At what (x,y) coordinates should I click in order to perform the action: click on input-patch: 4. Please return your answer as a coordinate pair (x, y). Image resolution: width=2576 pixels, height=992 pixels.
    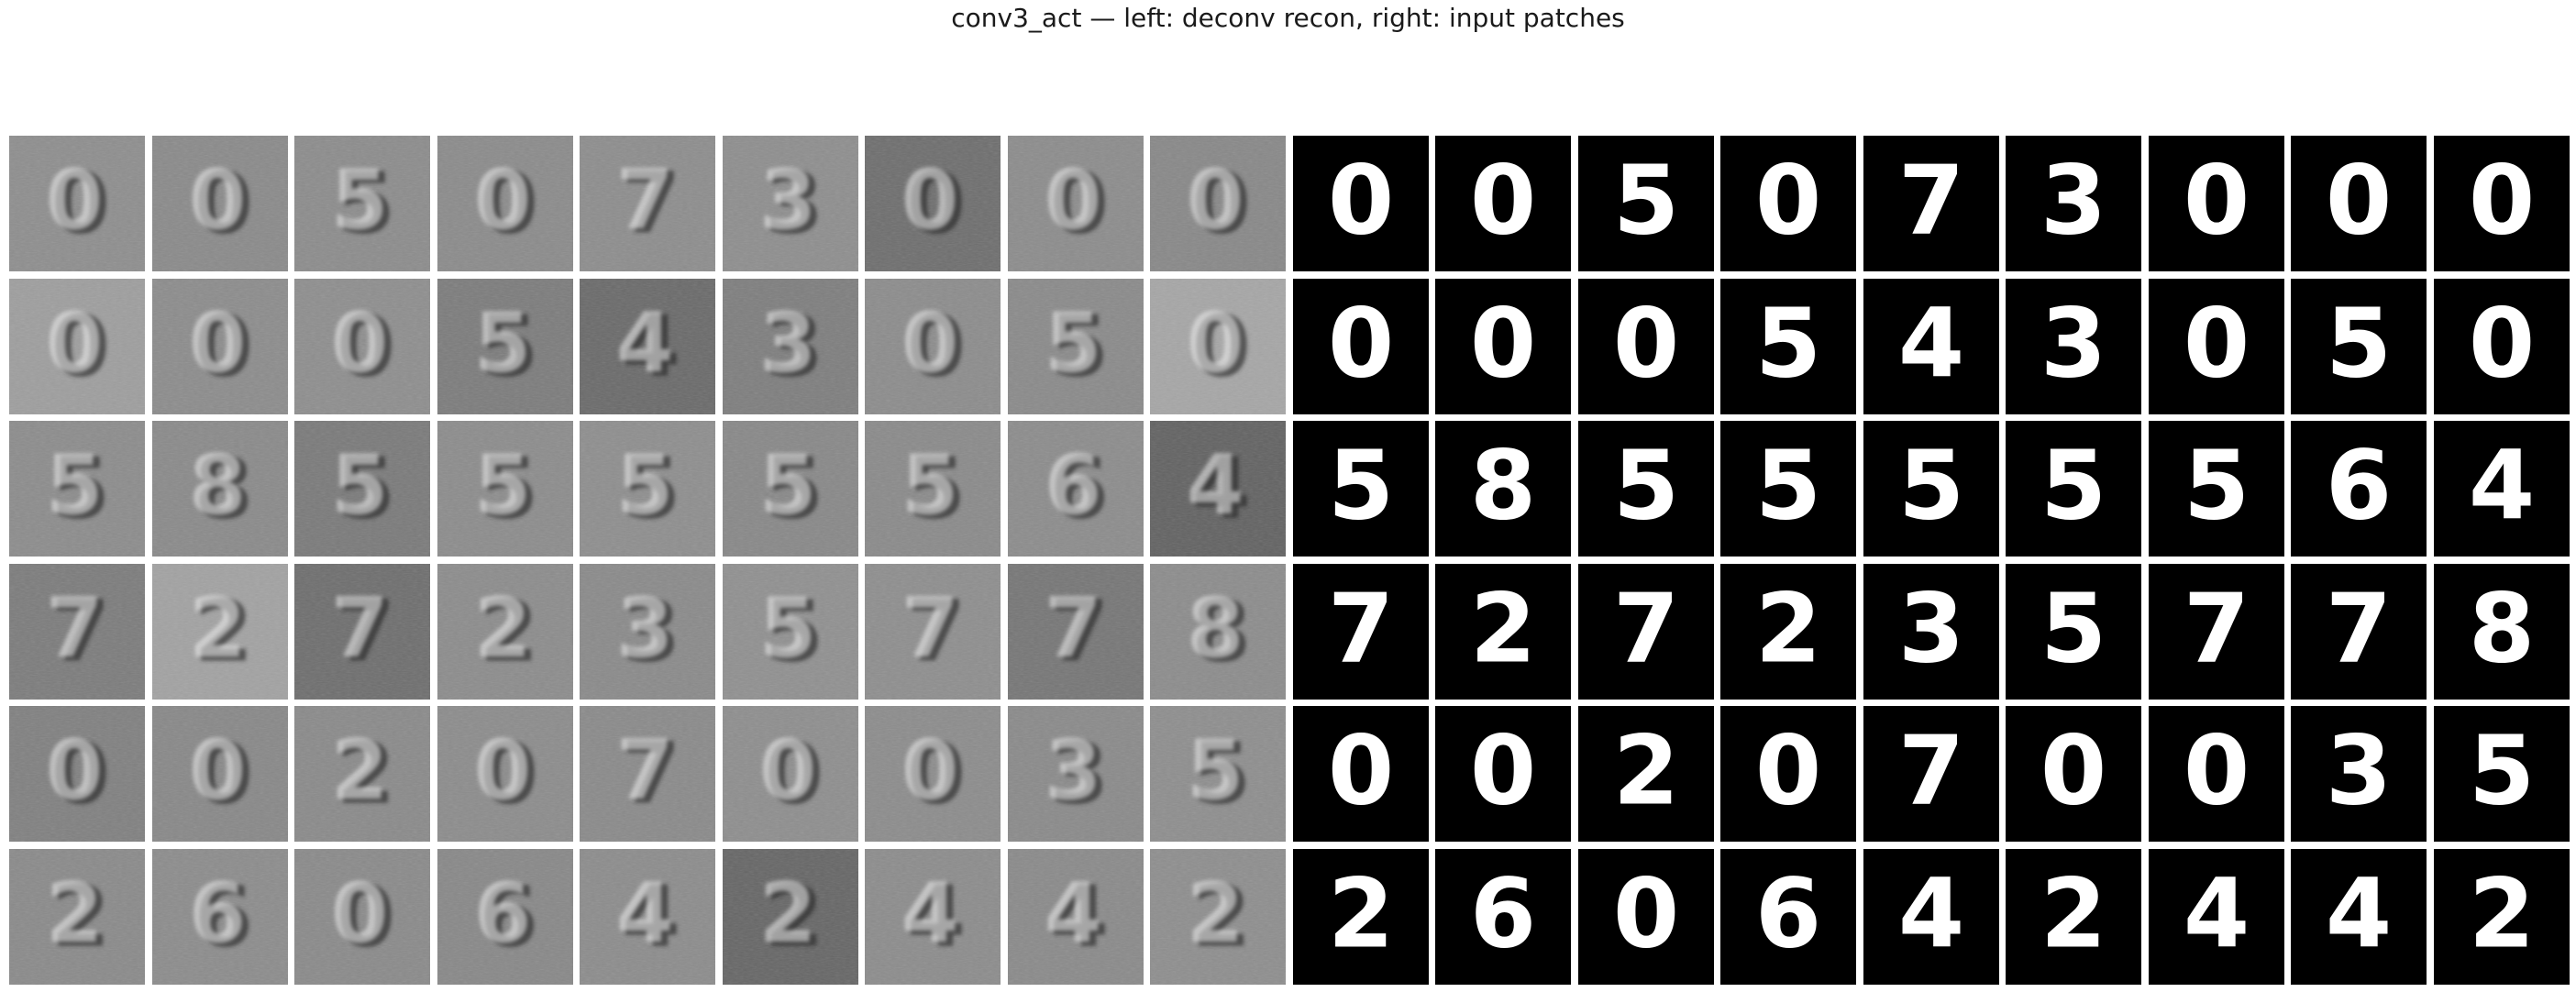
    Looking at the image, I should click on (2359, 917).